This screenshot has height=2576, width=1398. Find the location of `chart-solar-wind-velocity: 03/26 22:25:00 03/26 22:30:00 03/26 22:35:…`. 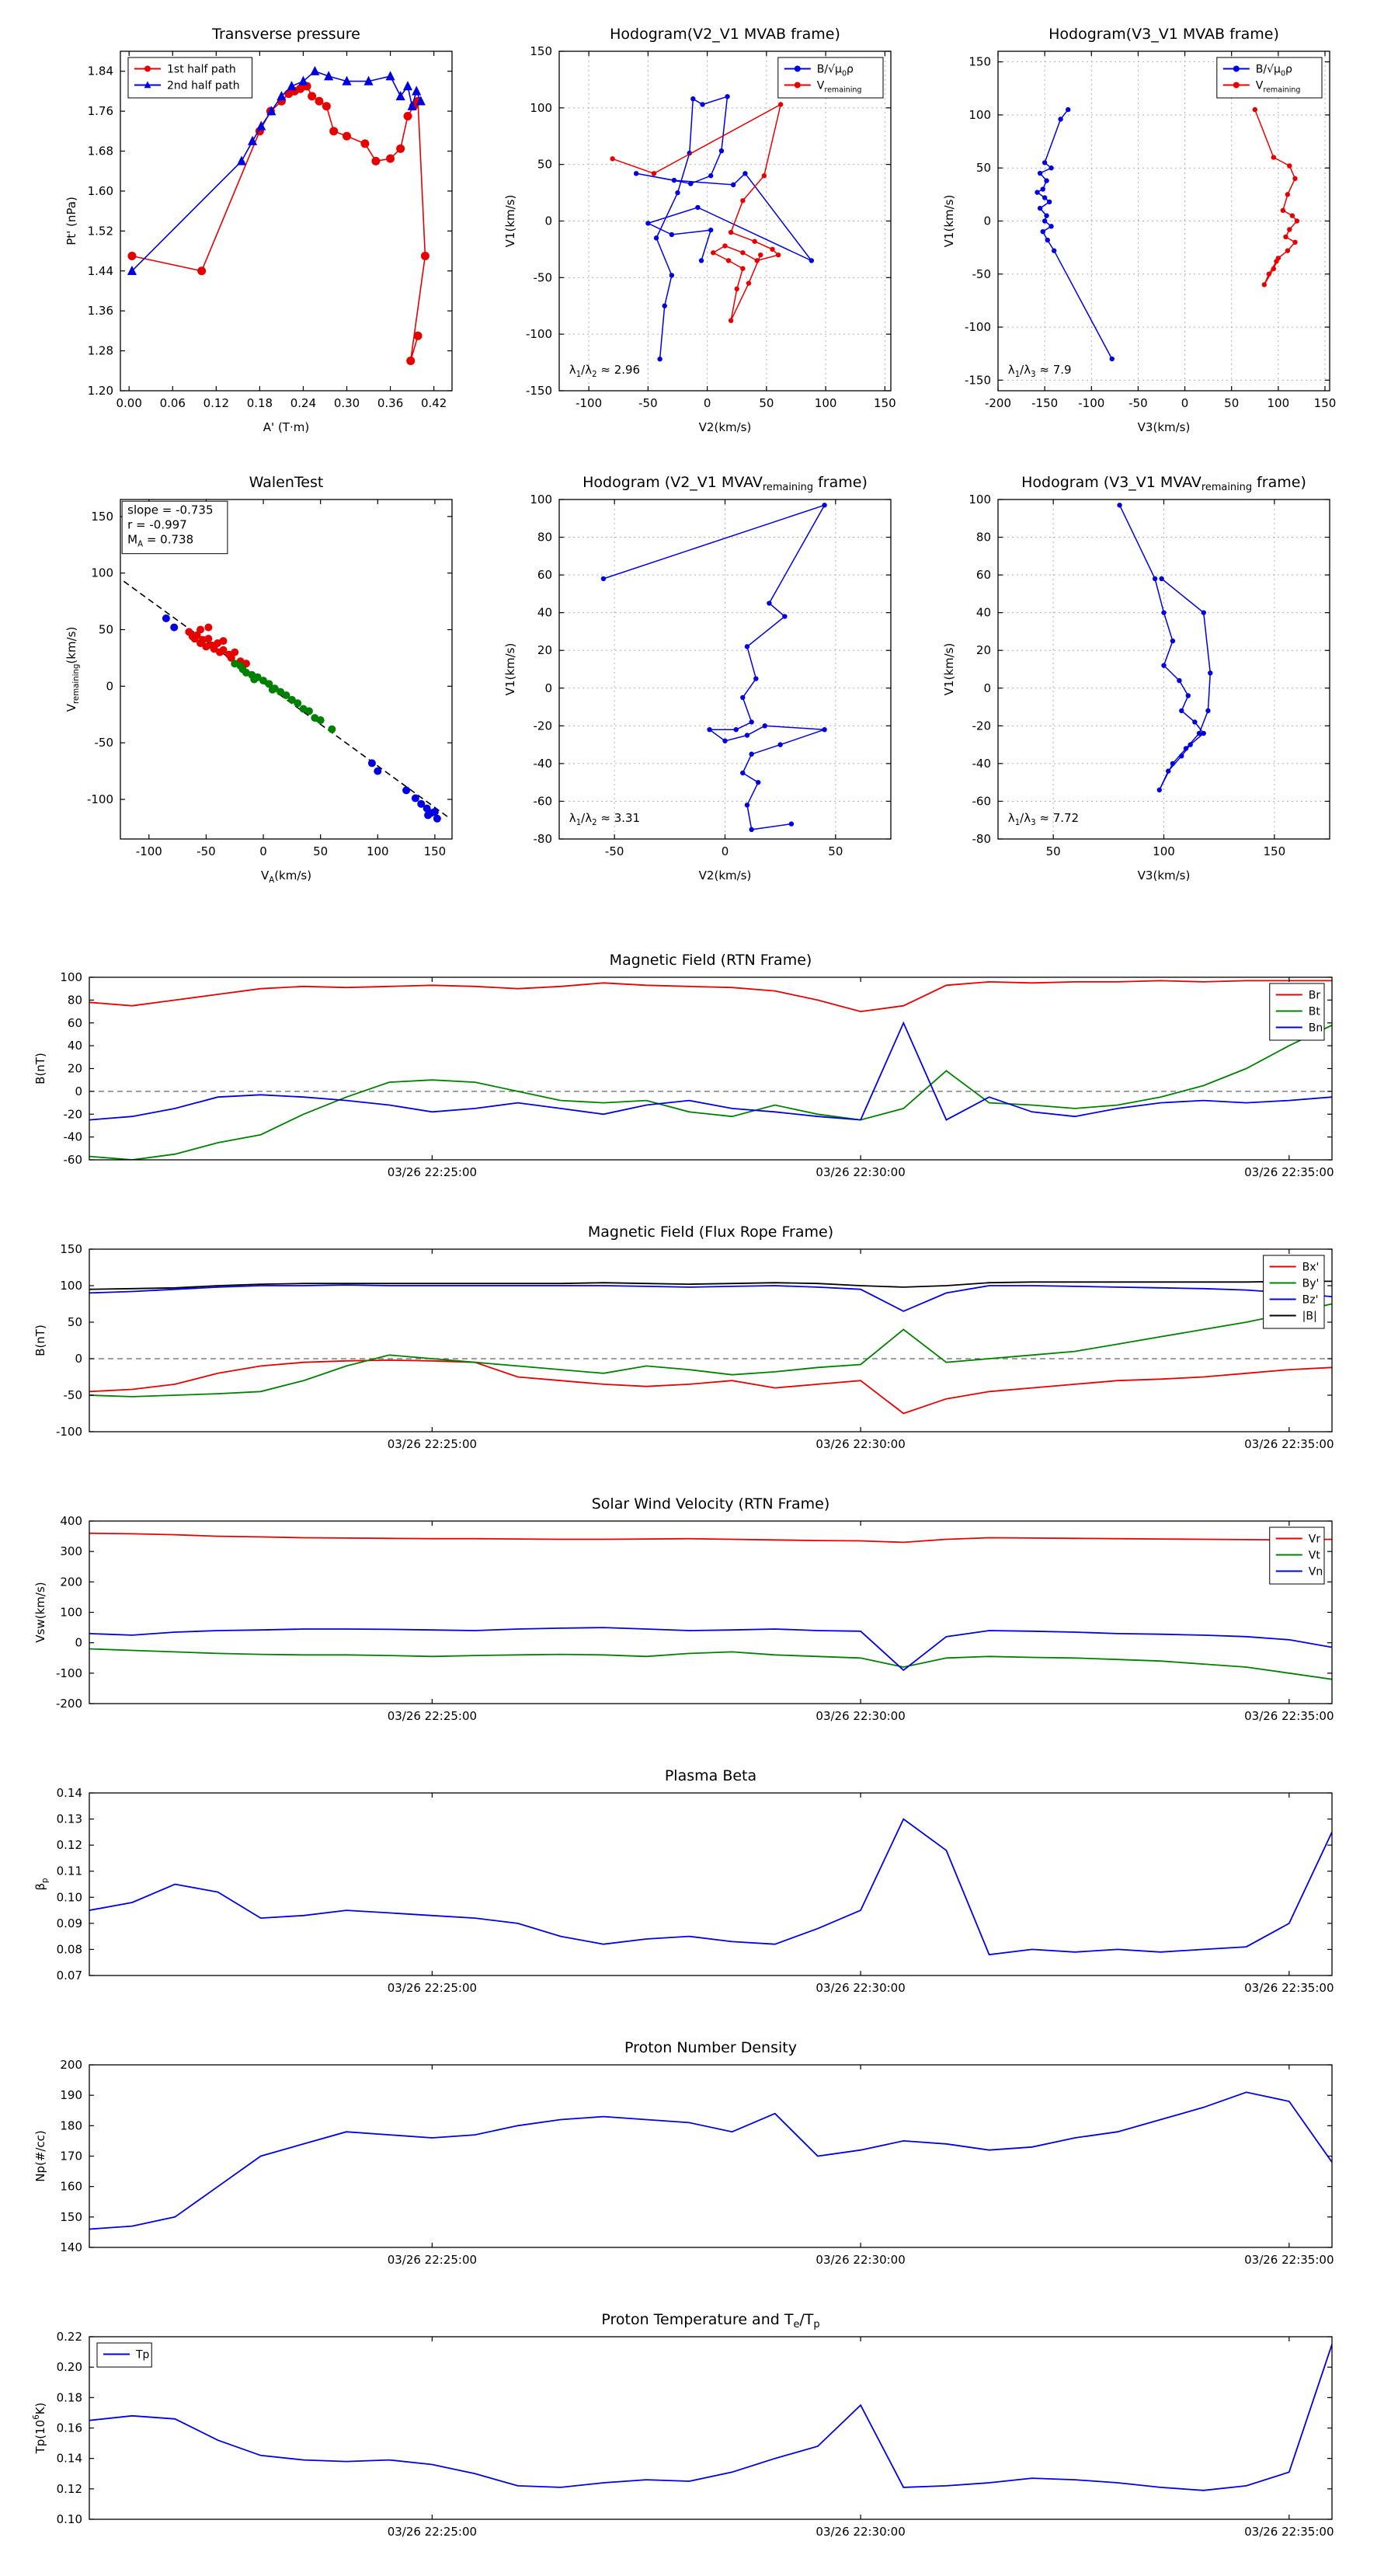

chart-solar-wind-velocity: 03/26 22:25:00 03/26 22:30:00 03/26 22:35:… is located at coordinates (699, 1610).